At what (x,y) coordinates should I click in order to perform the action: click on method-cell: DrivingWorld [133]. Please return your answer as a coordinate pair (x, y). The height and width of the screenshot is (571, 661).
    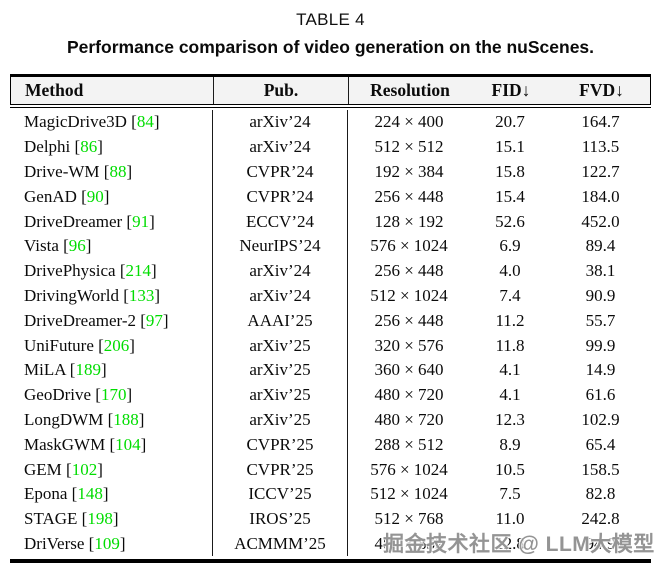
    Looking at the image, I should click on (111, 296).